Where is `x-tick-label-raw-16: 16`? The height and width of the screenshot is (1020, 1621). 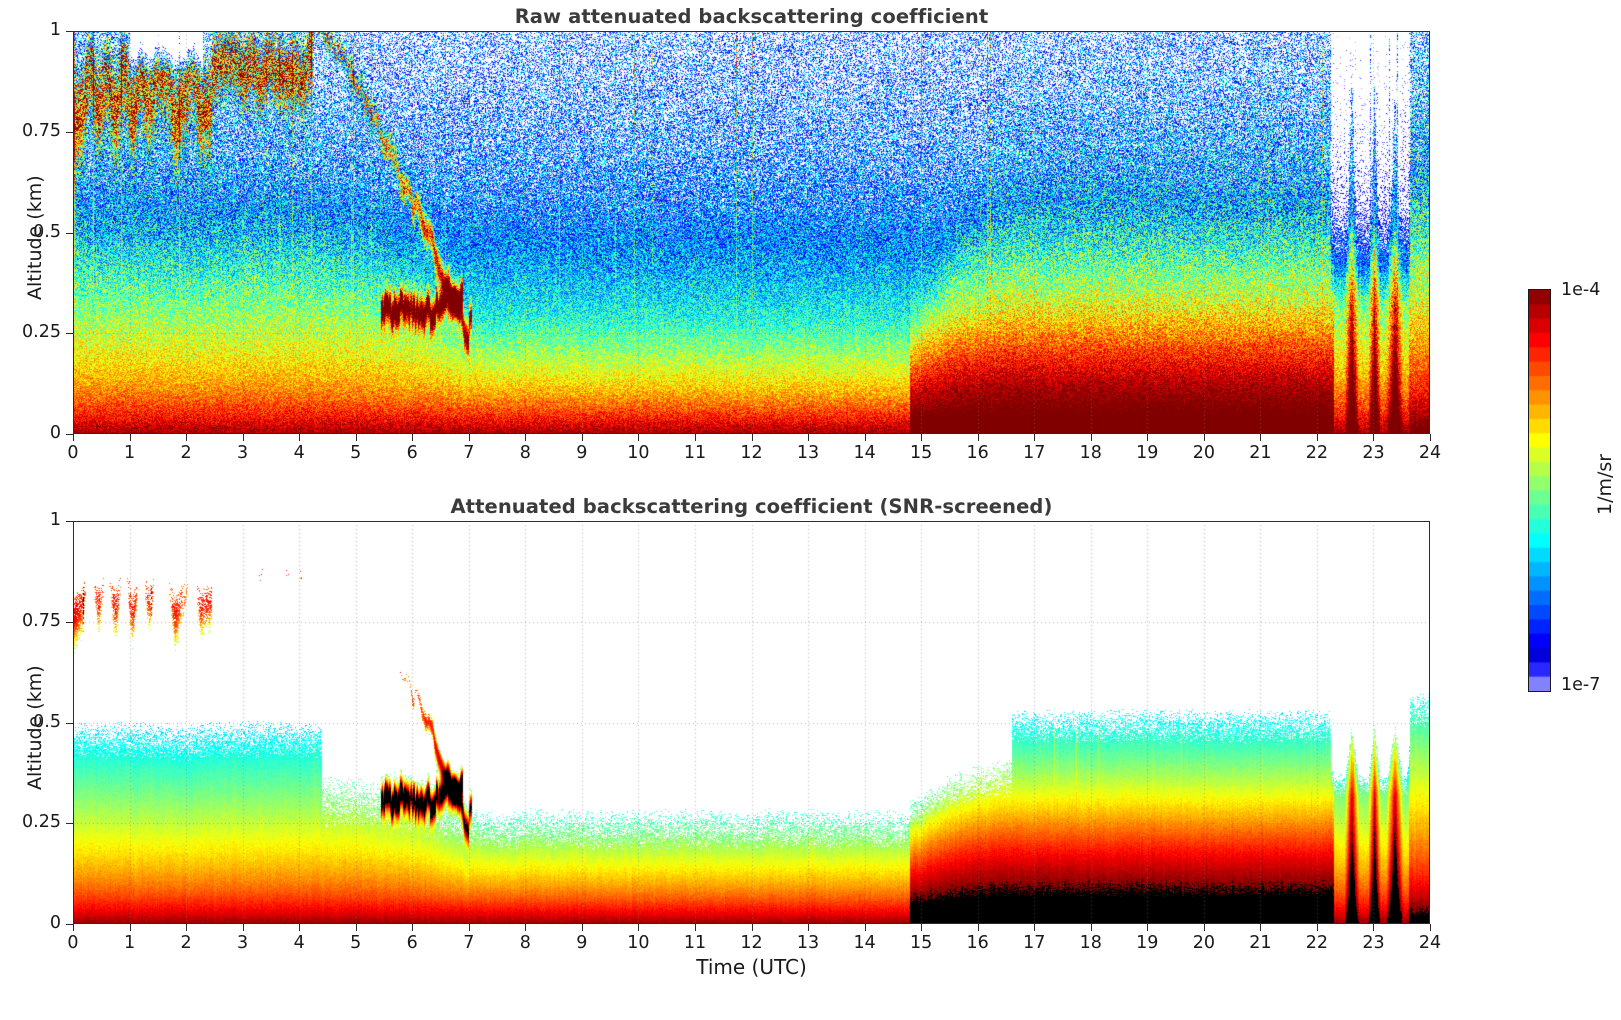 x-tick-label-raw-16: 16 is located at coordinates (977, 453).